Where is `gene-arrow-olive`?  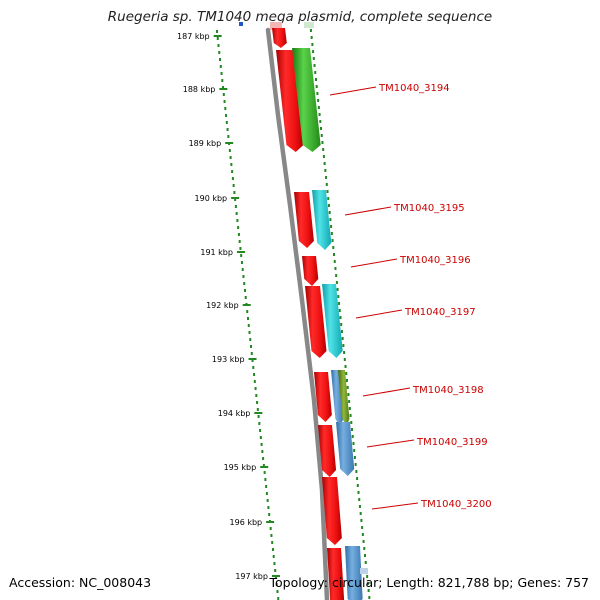
gene-arrow-olive is located at coordinates (344, 398).